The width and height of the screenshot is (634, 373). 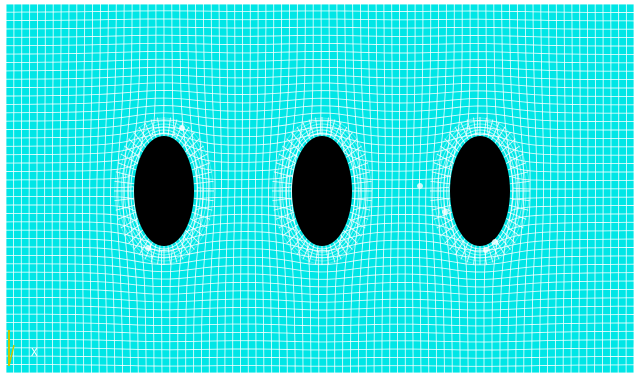 I want to click on triad-x-label: X, so click(x=34, y=352).